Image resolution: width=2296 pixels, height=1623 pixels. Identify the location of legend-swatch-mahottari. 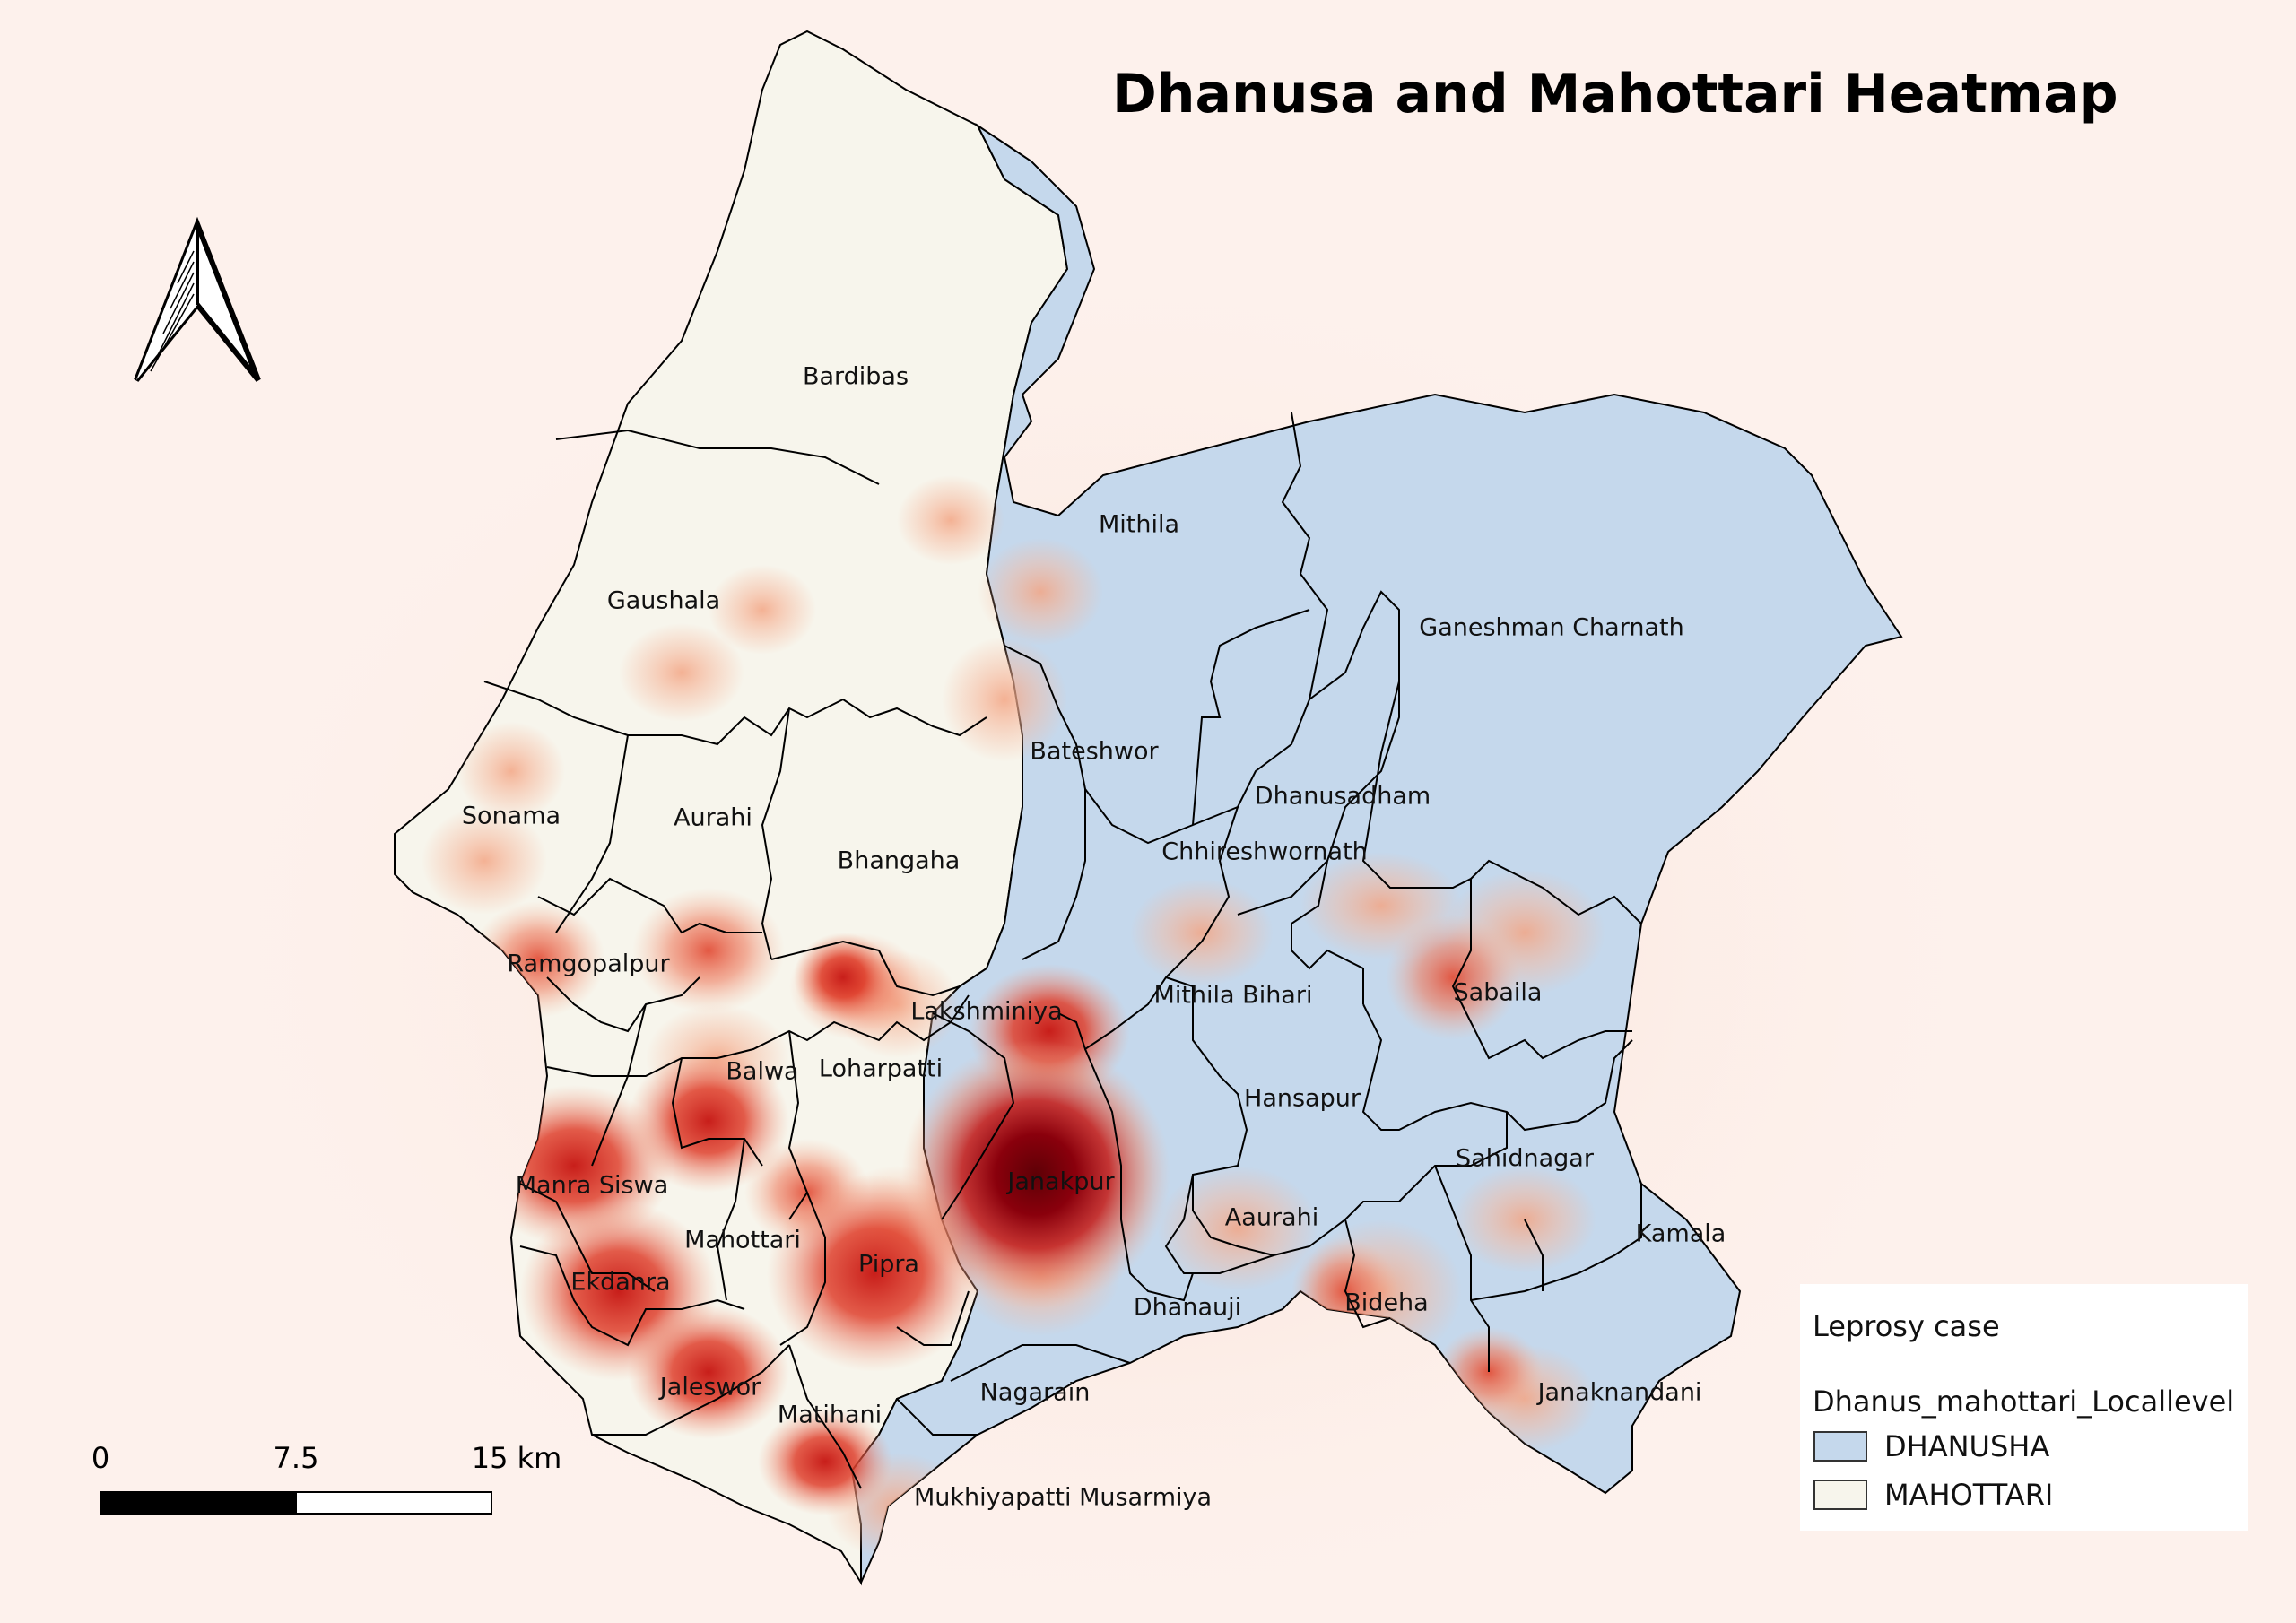
(1840, 1495).